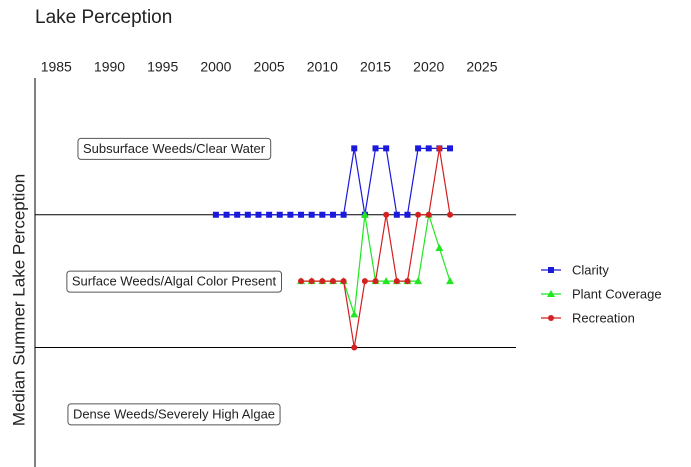 Image resolution: width=691 pixels, height=467 pixels. I want to click on x-tick-label: 2015, so click(375, 67).